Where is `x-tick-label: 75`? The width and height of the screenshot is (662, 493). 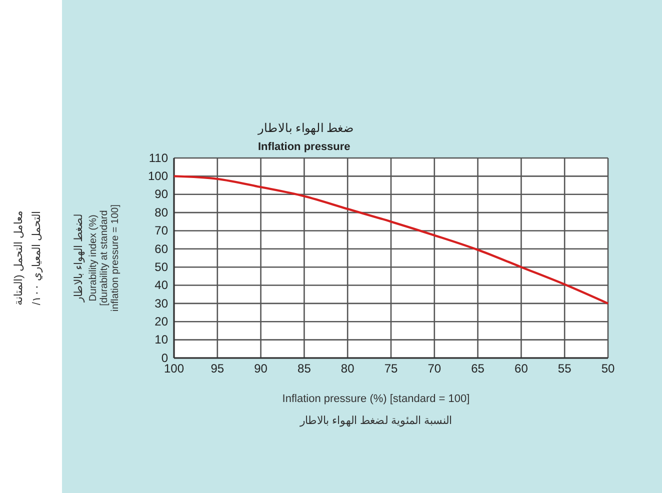 x-tick-label: 75 is located at coordinates (391, 369).